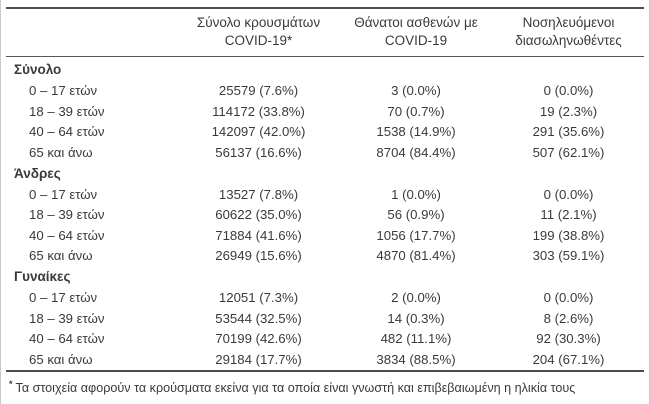 This screenshot has height=404, width=650. What do you see at coordinates (416, 91) in the screenshot?
I see `deaths-cell: 3 (0.0%)` at bounding box center [416, 91].